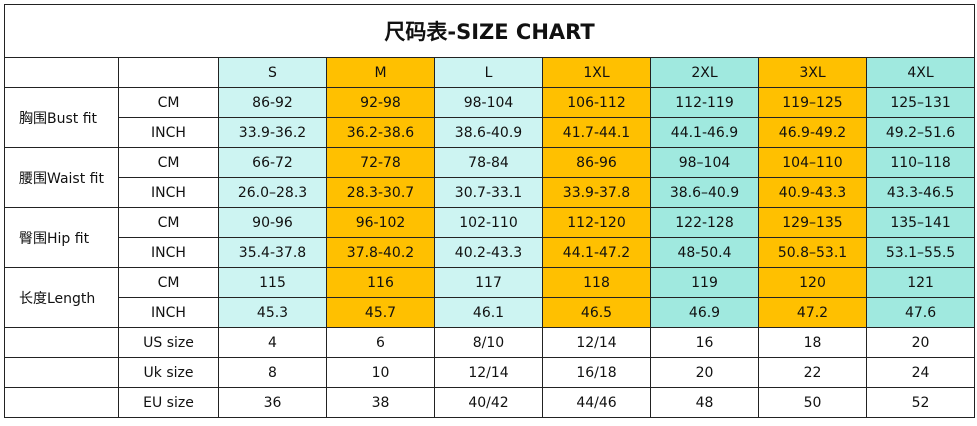  I want to click on corner-cell, so click(168, 72).